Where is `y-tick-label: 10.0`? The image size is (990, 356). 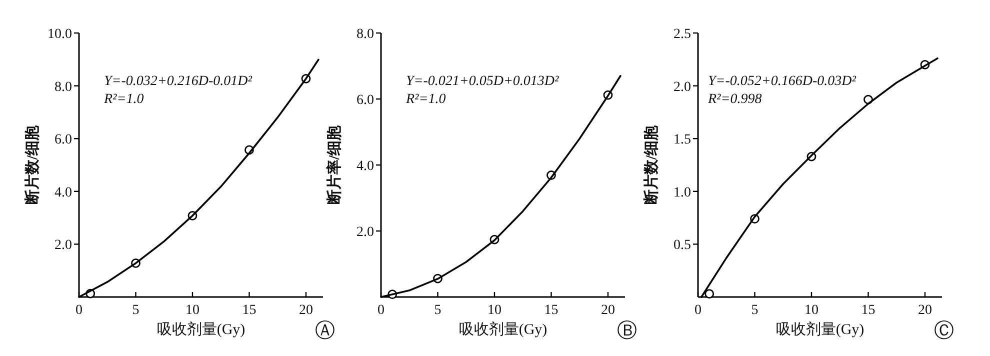 y-tick-label: 10.0 is located at coordinates (60, 34).